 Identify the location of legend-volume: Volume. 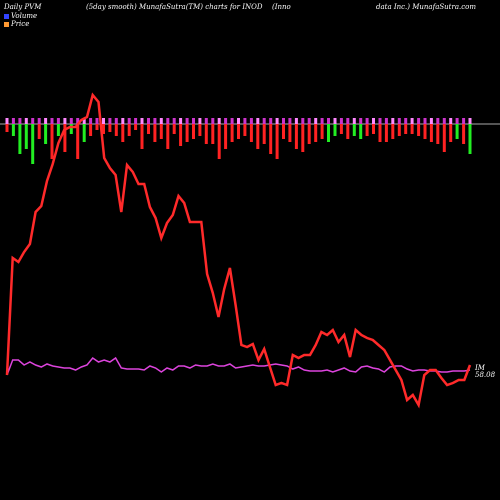
(20, 16).